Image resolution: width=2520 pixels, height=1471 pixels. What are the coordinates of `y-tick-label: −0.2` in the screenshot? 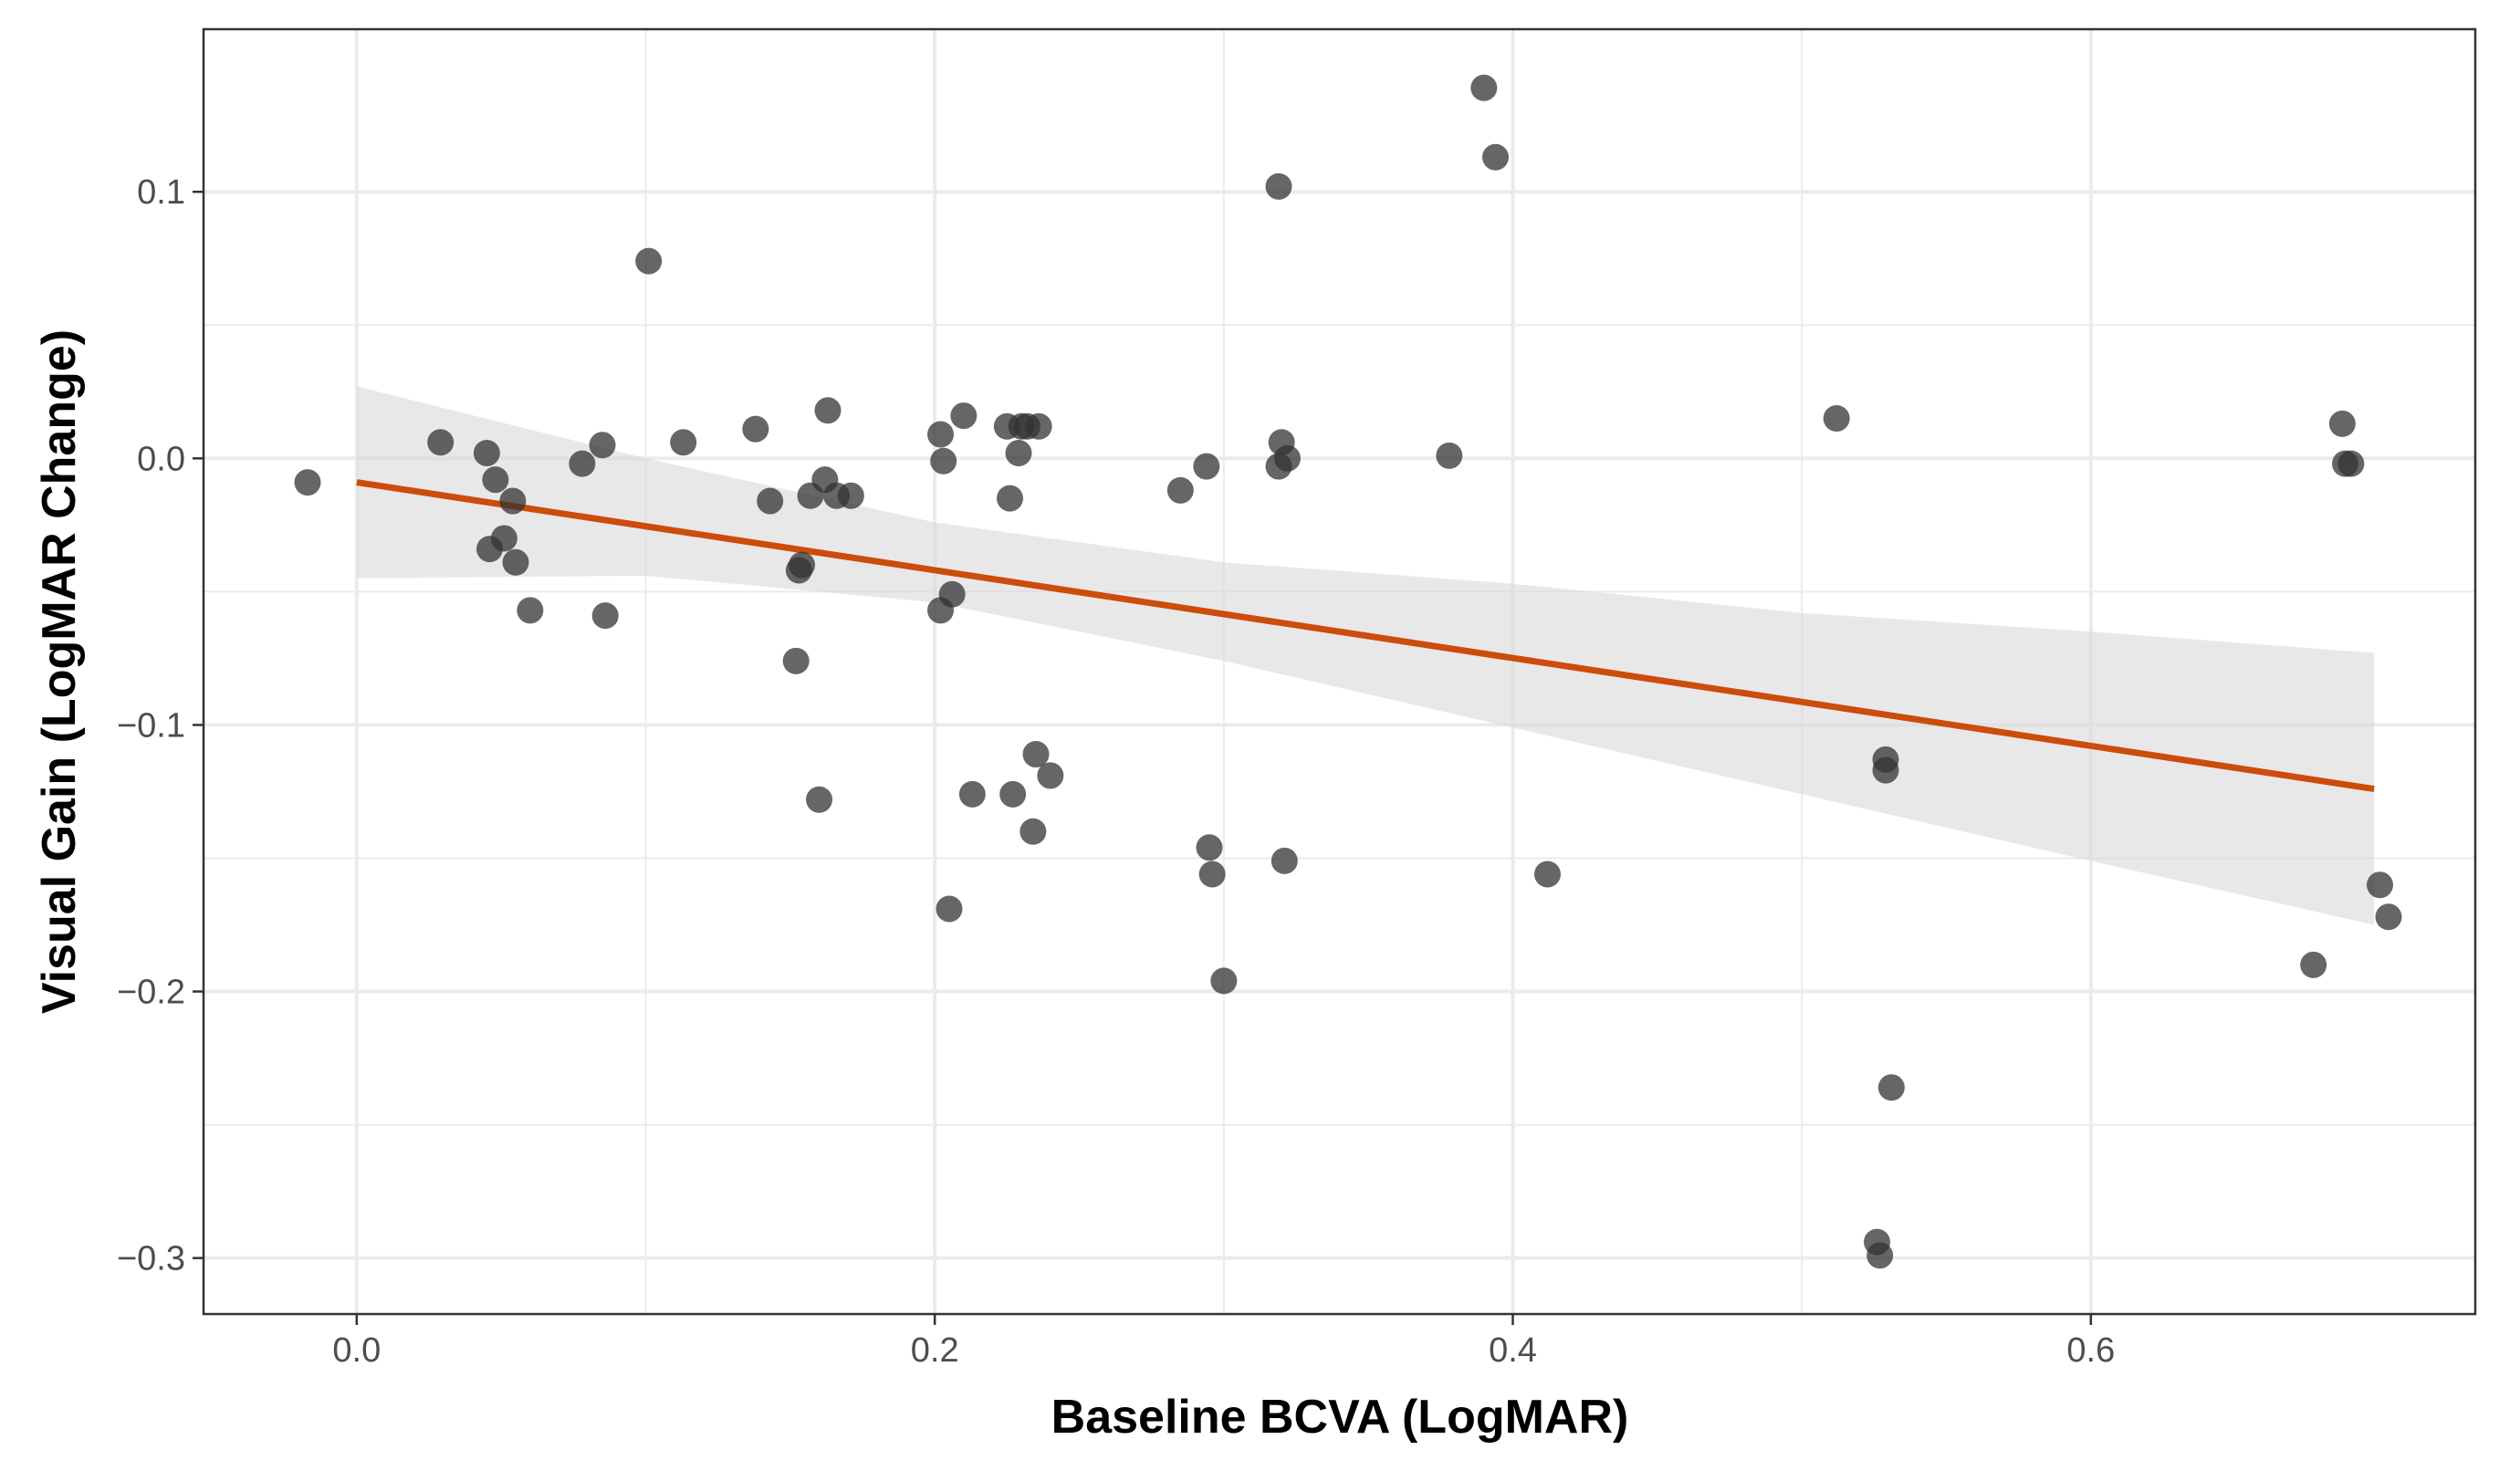 It's located at (151, 993).